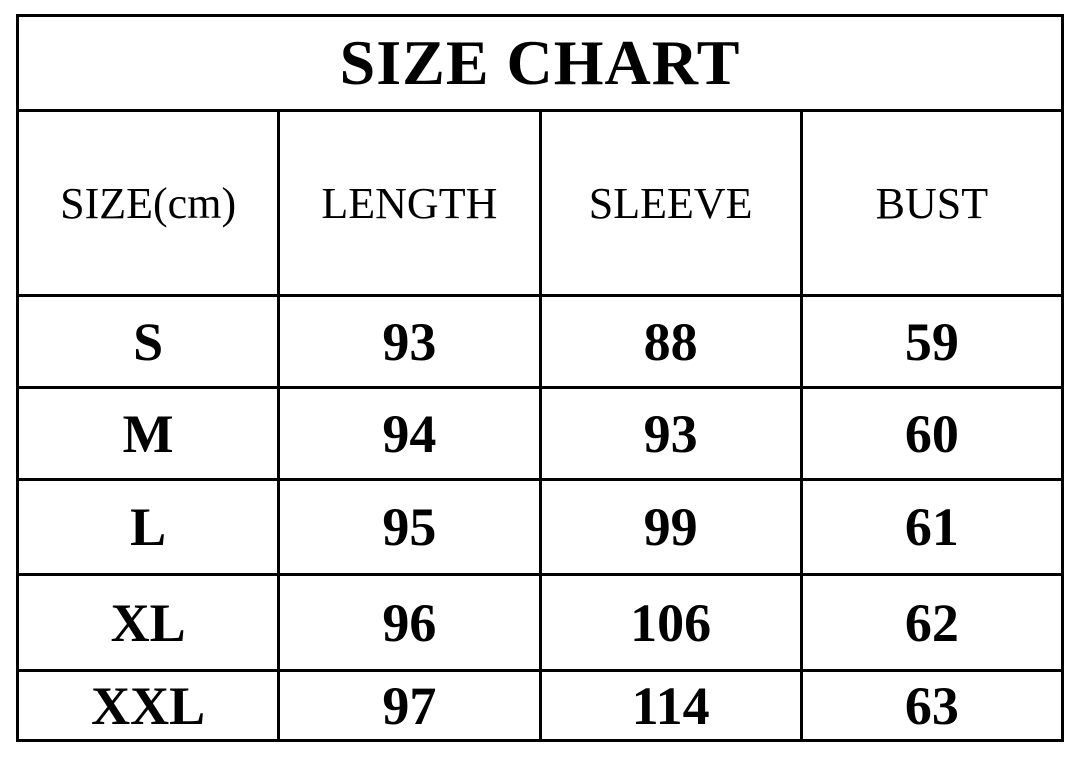  Describe the element at coordinates (932, 203) in the screenshot. I see `column-header-bust: BUST` at that location.